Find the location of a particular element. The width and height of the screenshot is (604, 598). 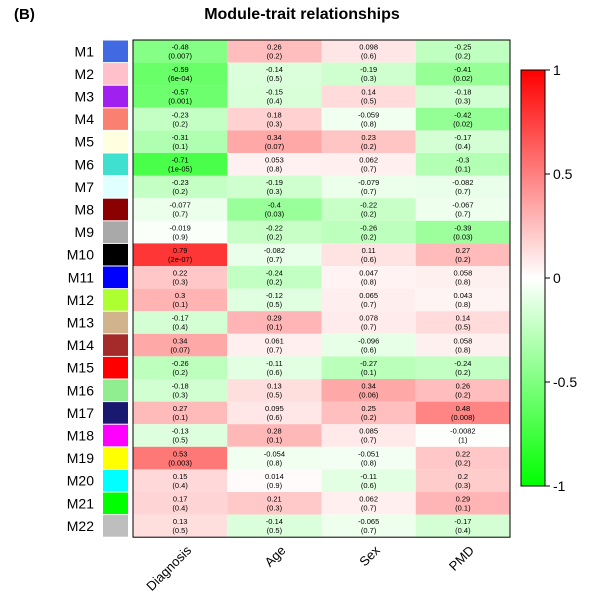

cell-correlation-label: 0.065 is located at coordinates (368, 295).